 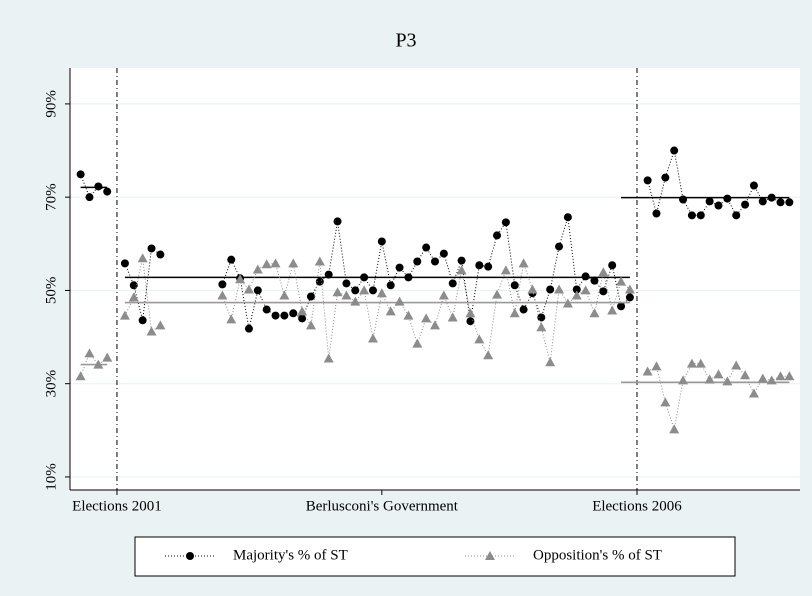 I want to click on x-tick-label: Elections 2006, so click(x=637, y=506).